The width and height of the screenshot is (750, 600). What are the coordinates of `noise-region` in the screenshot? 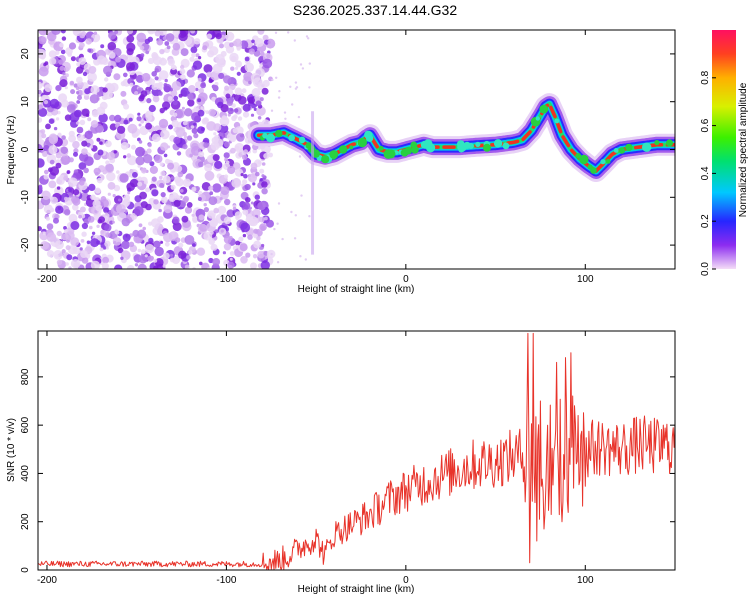 It's located at (175, 149).